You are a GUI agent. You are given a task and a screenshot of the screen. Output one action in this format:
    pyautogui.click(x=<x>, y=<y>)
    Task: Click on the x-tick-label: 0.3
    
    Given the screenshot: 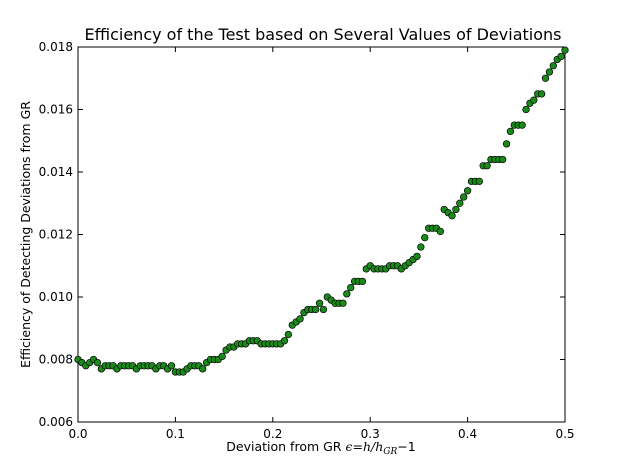 What is the action you would take?
    pyautogui.click(x=370, y=434)
    